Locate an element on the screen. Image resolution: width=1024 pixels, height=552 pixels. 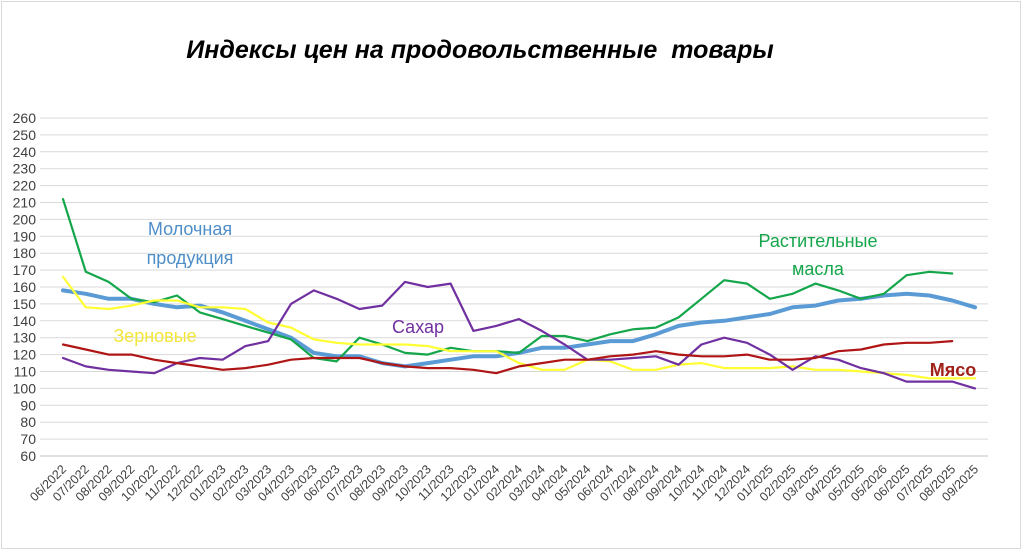
series-annotation: Мясо is located at coordinates (953, 370).